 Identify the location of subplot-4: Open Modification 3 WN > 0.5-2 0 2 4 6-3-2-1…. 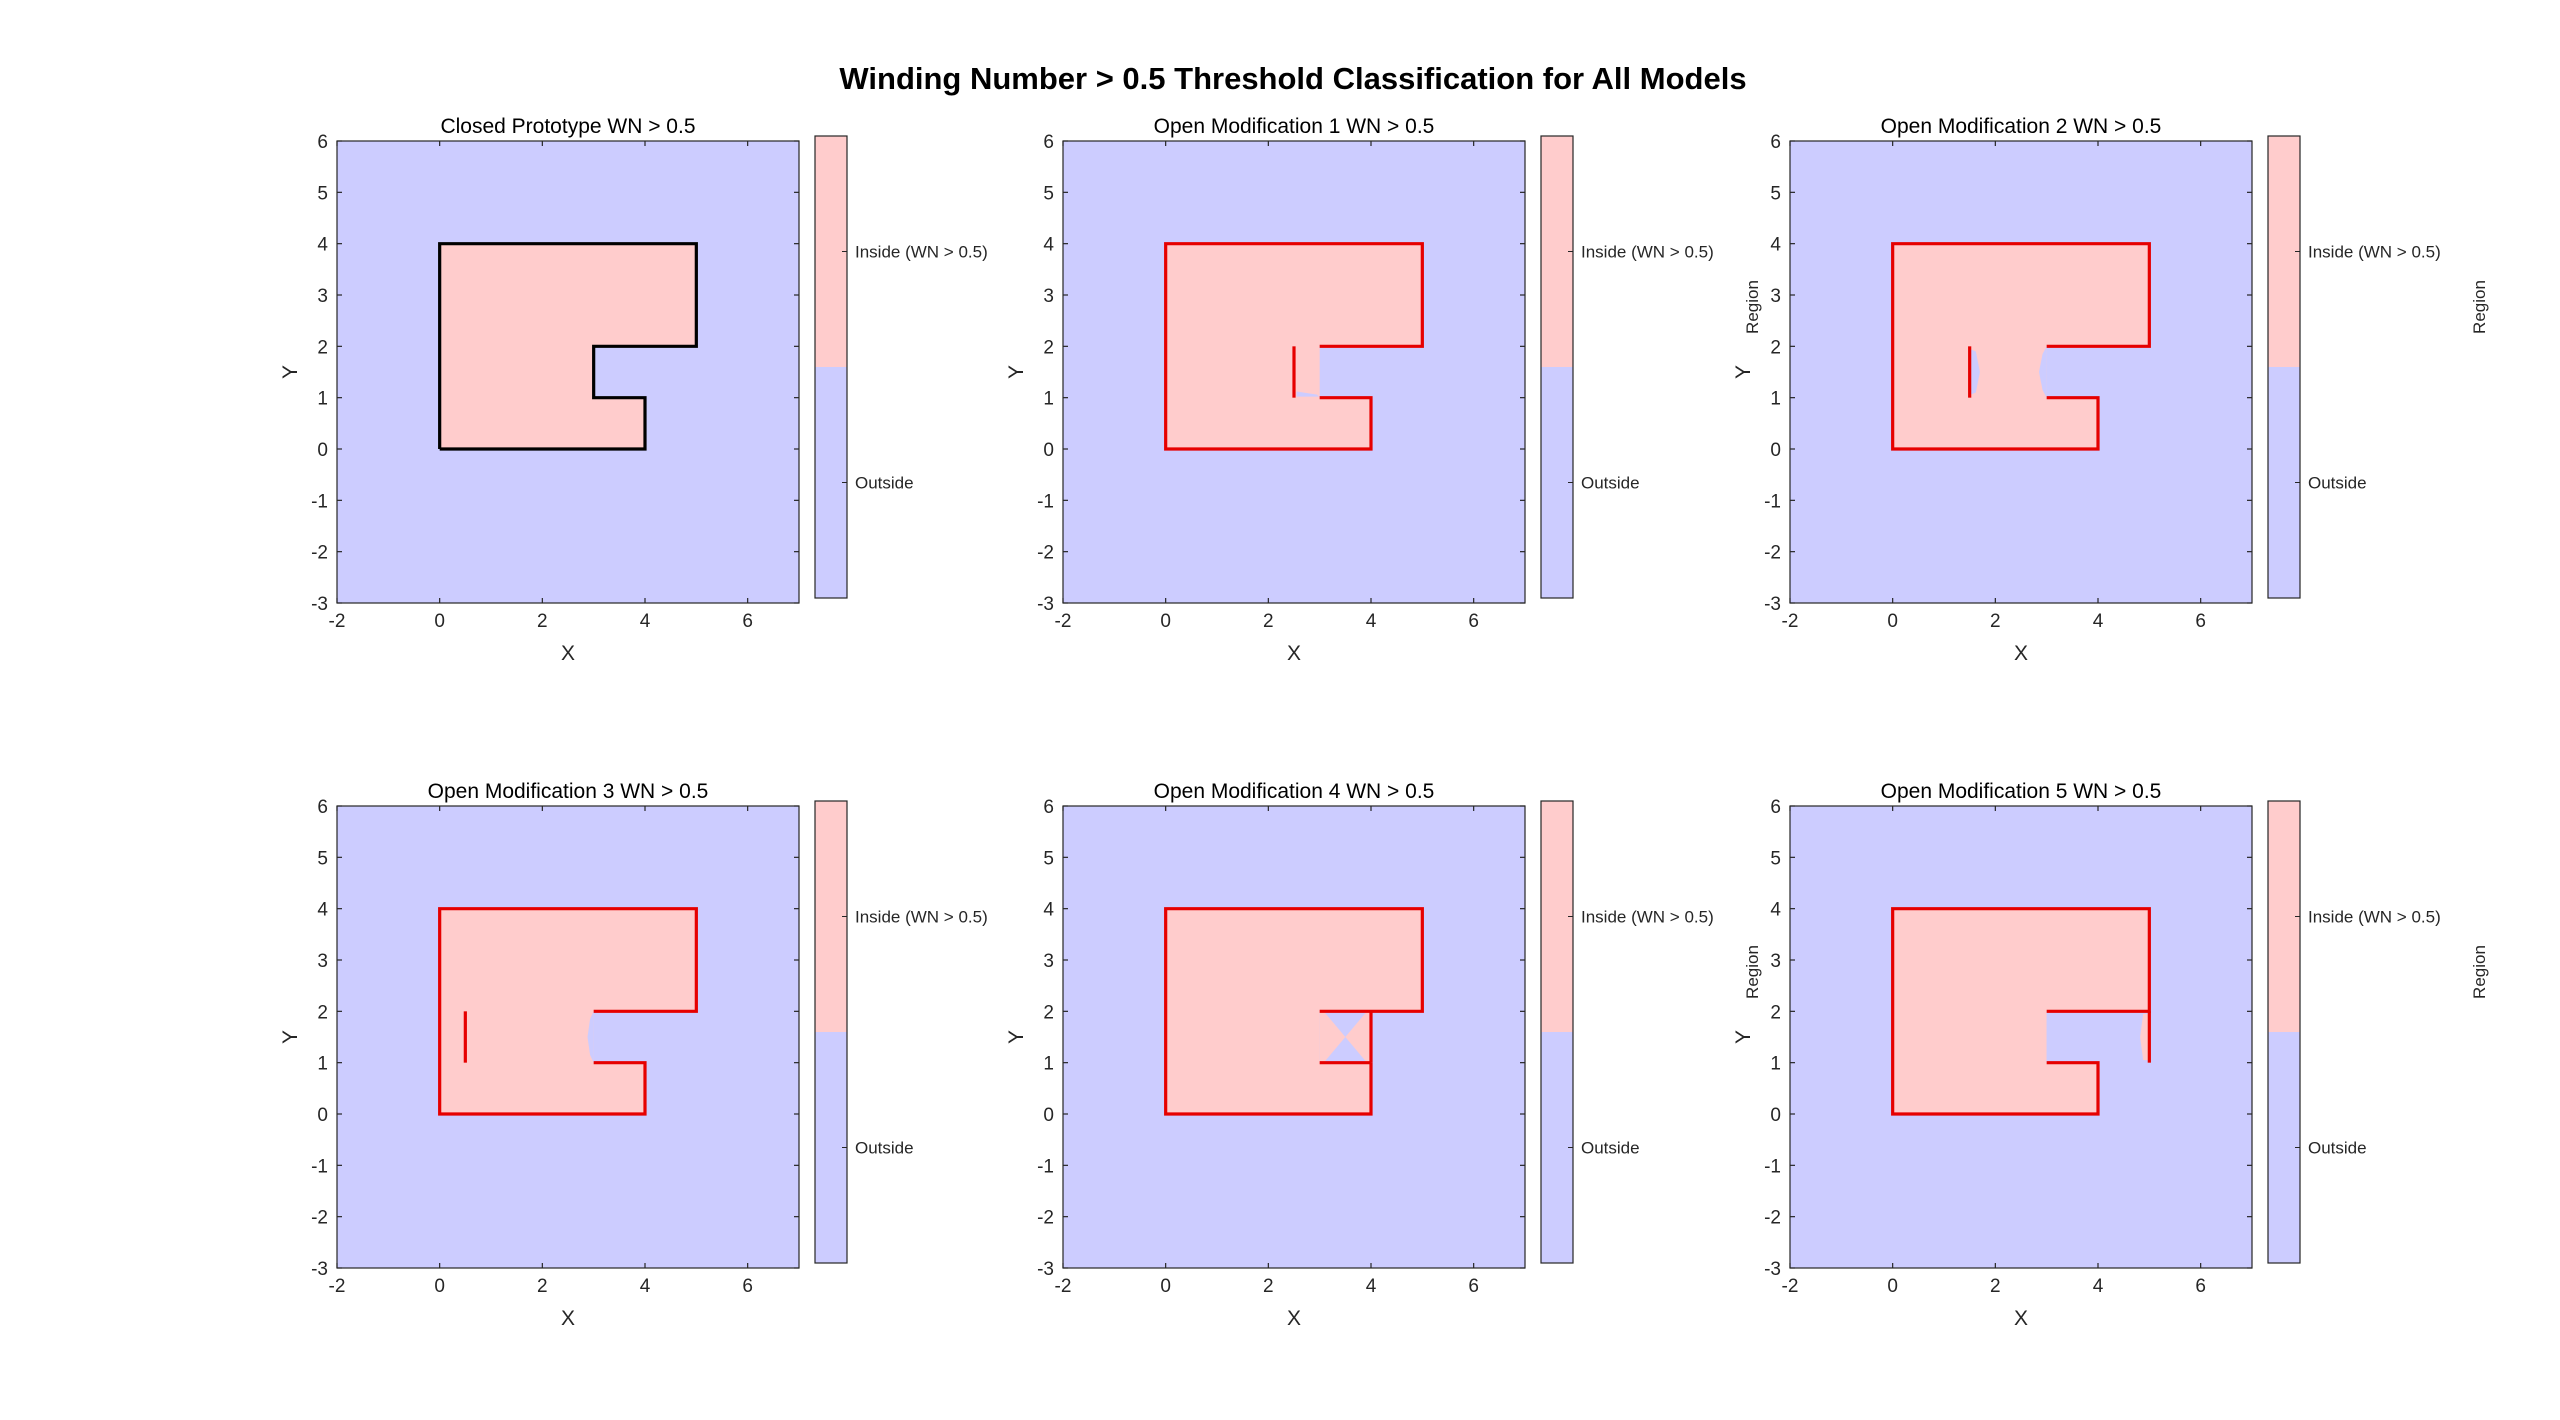
(633, 1055).